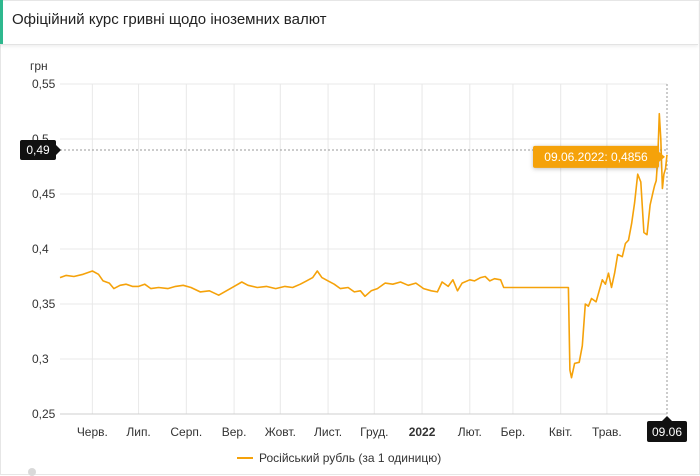 The width and height of the screenshot is (700, 476). I want to click on x-tick-label: Груд., so click(374, 432).